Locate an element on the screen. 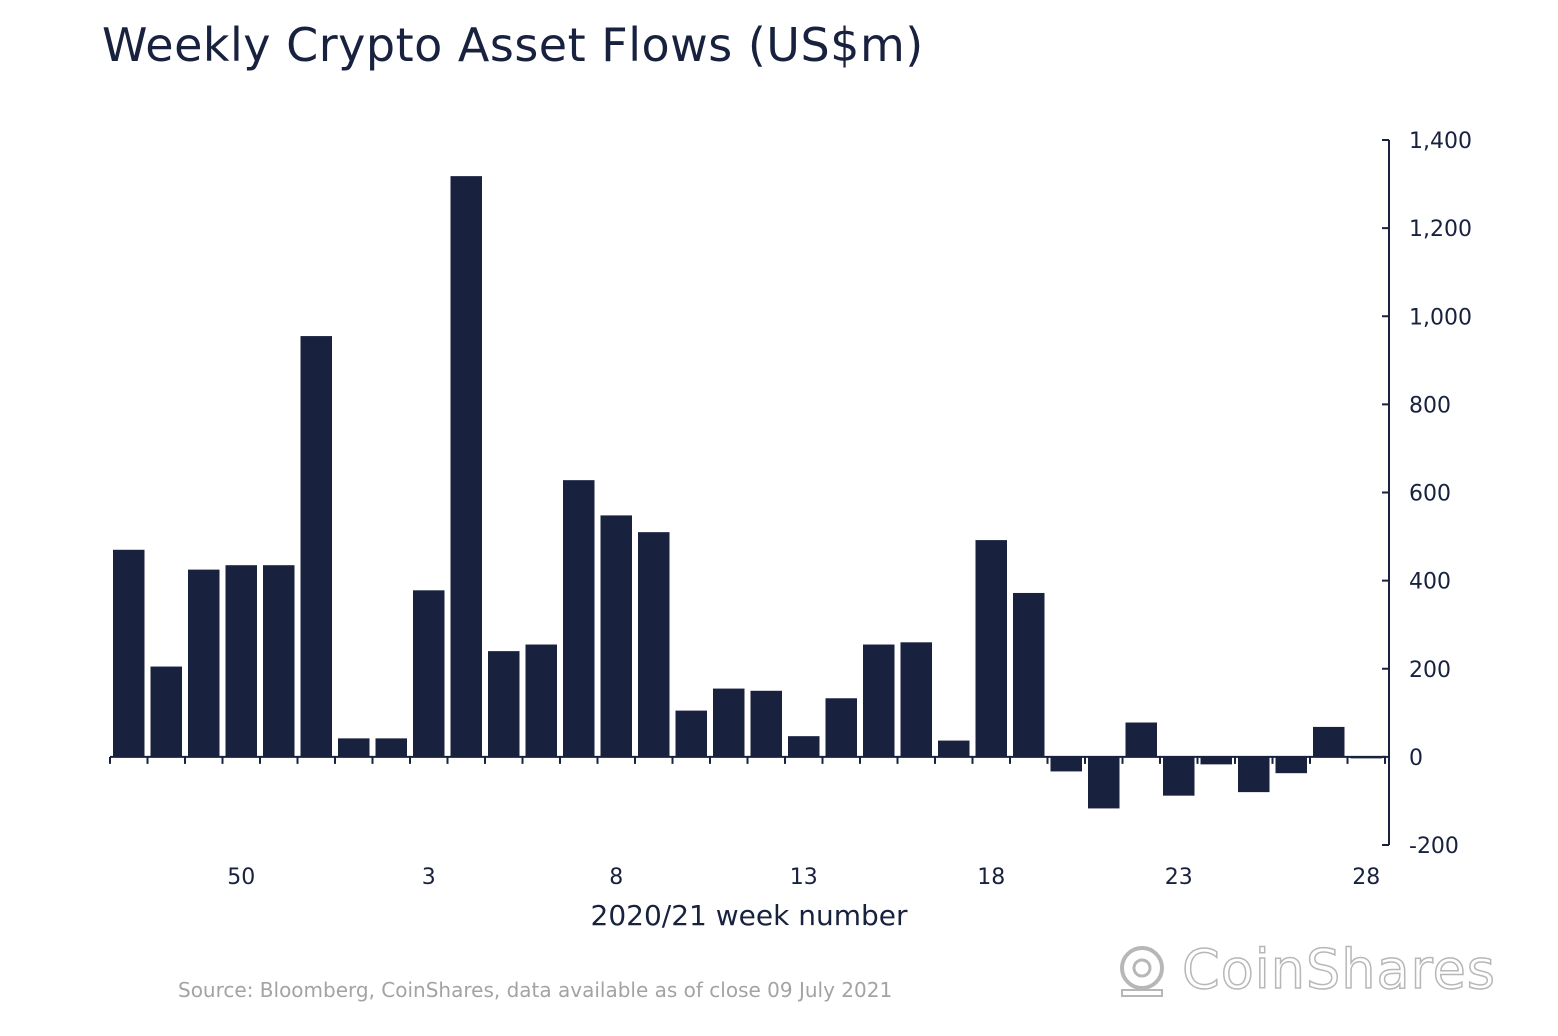  x-axis-title: 2020/21 week number is located at coordinates (749, 915).